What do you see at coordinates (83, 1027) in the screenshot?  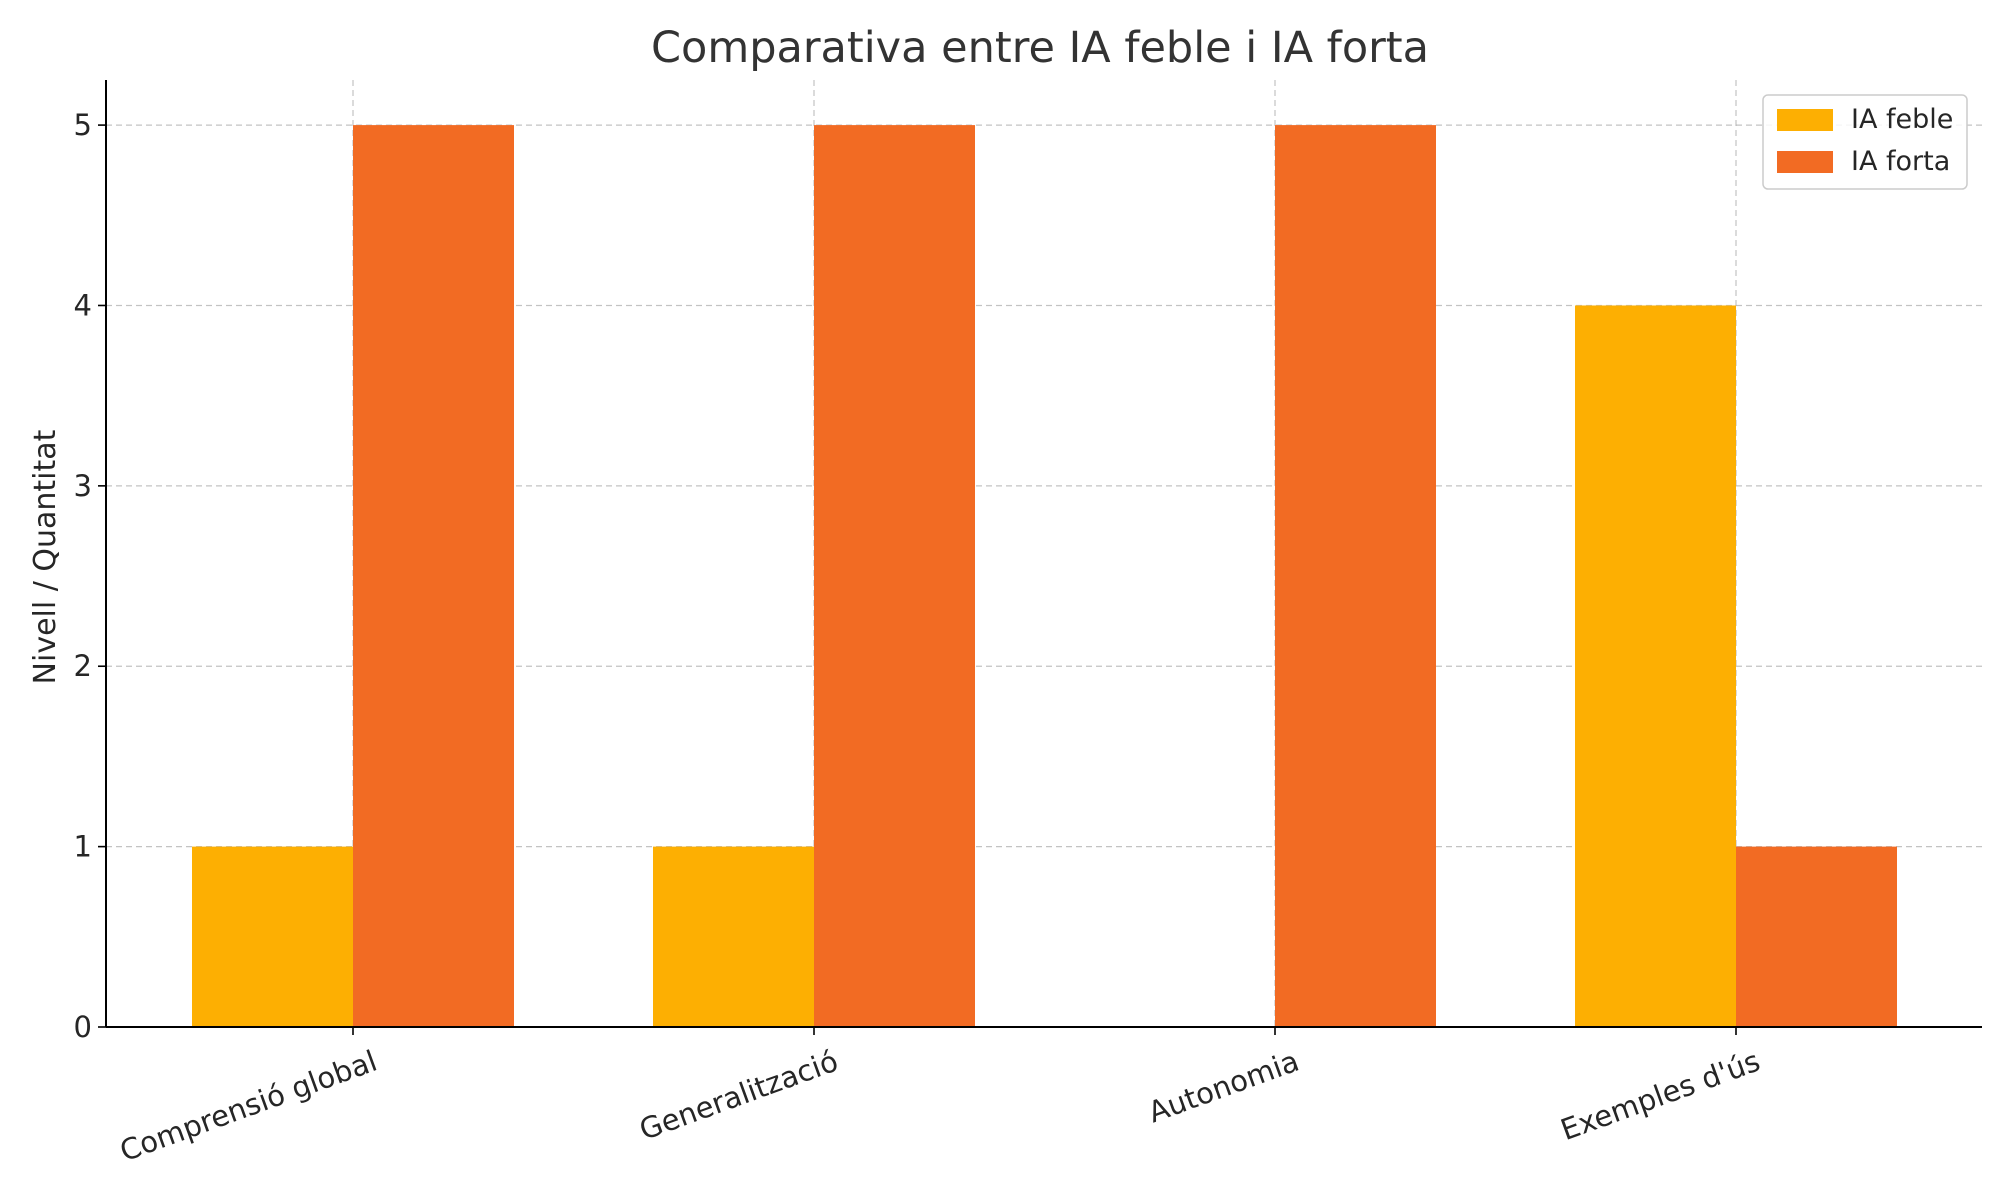 I see `y-tick-label: 0` at bounding box center [83, 1027].